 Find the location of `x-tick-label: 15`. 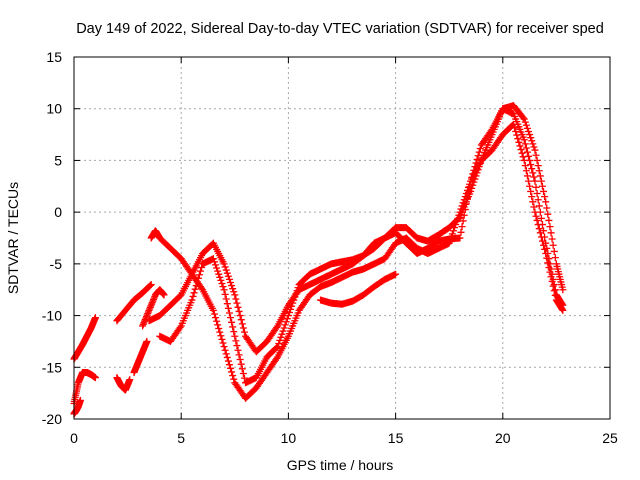

x-tick-label: 15 is located at coordinates (396, 438).